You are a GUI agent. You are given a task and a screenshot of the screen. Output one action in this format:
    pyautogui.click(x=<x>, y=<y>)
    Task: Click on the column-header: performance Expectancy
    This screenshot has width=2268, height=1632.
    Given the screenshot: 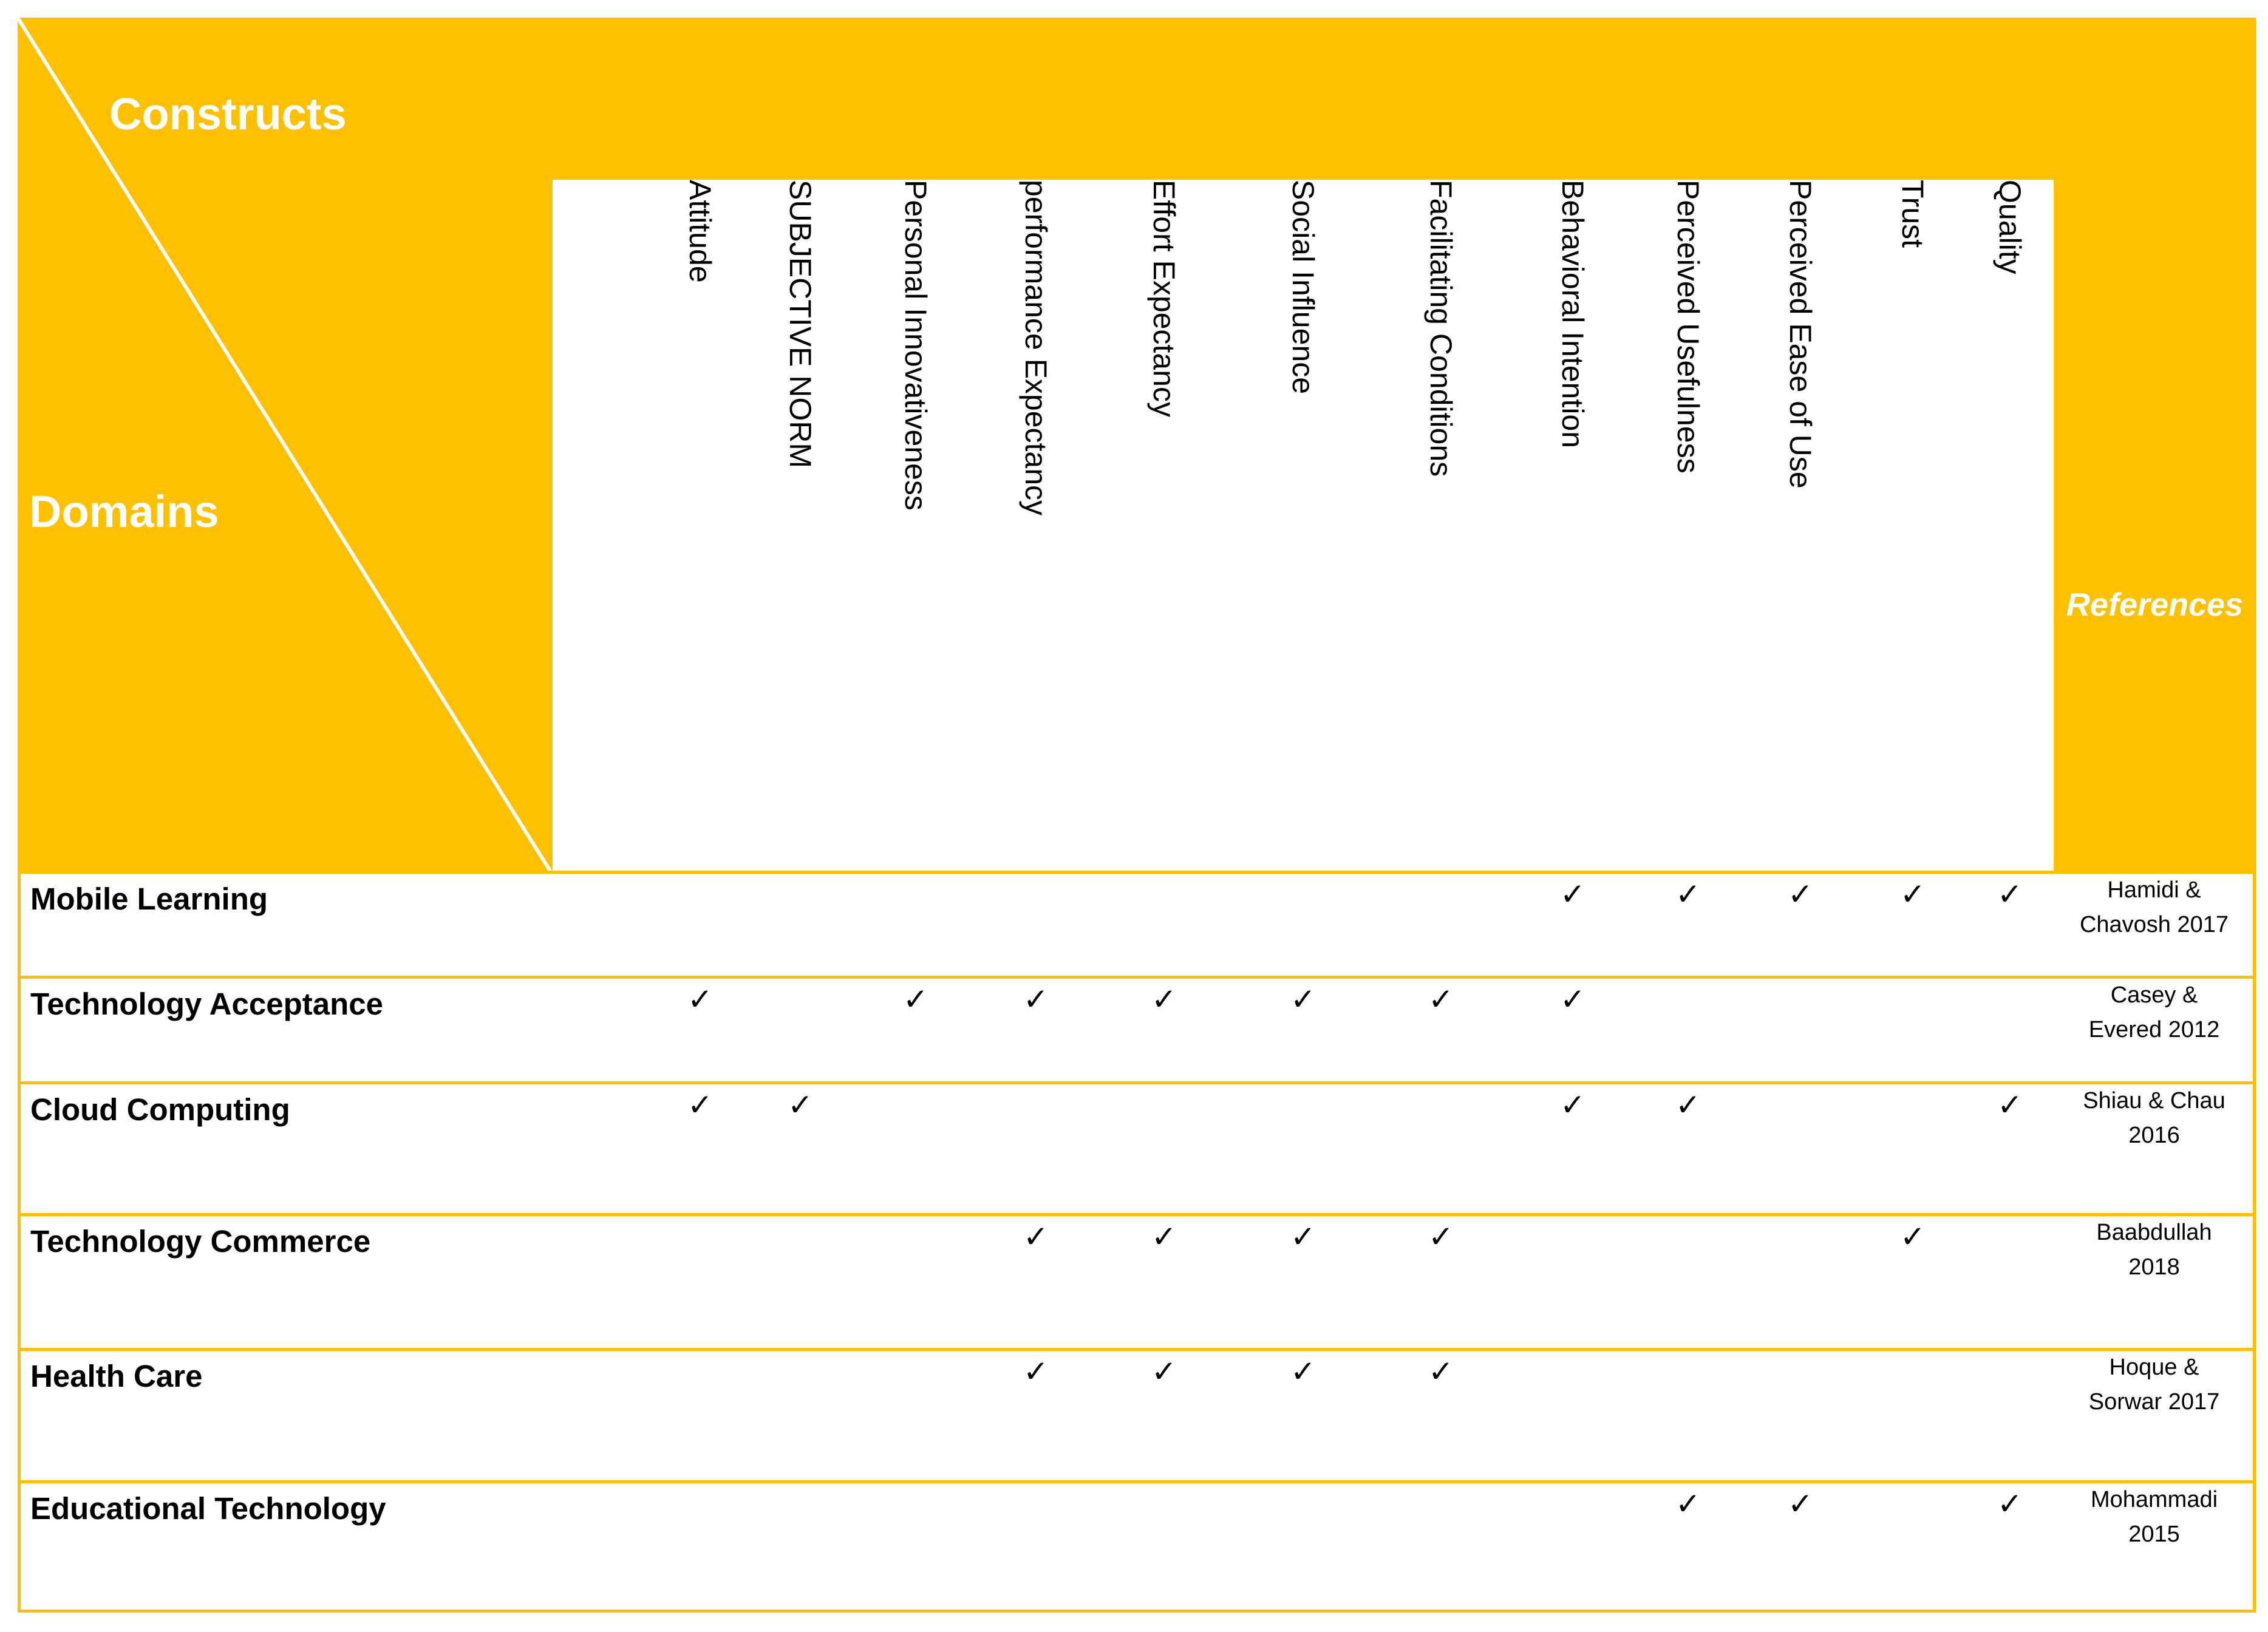 What is the action you would take?
    pyautogui.click(x=1036, y=348)
    